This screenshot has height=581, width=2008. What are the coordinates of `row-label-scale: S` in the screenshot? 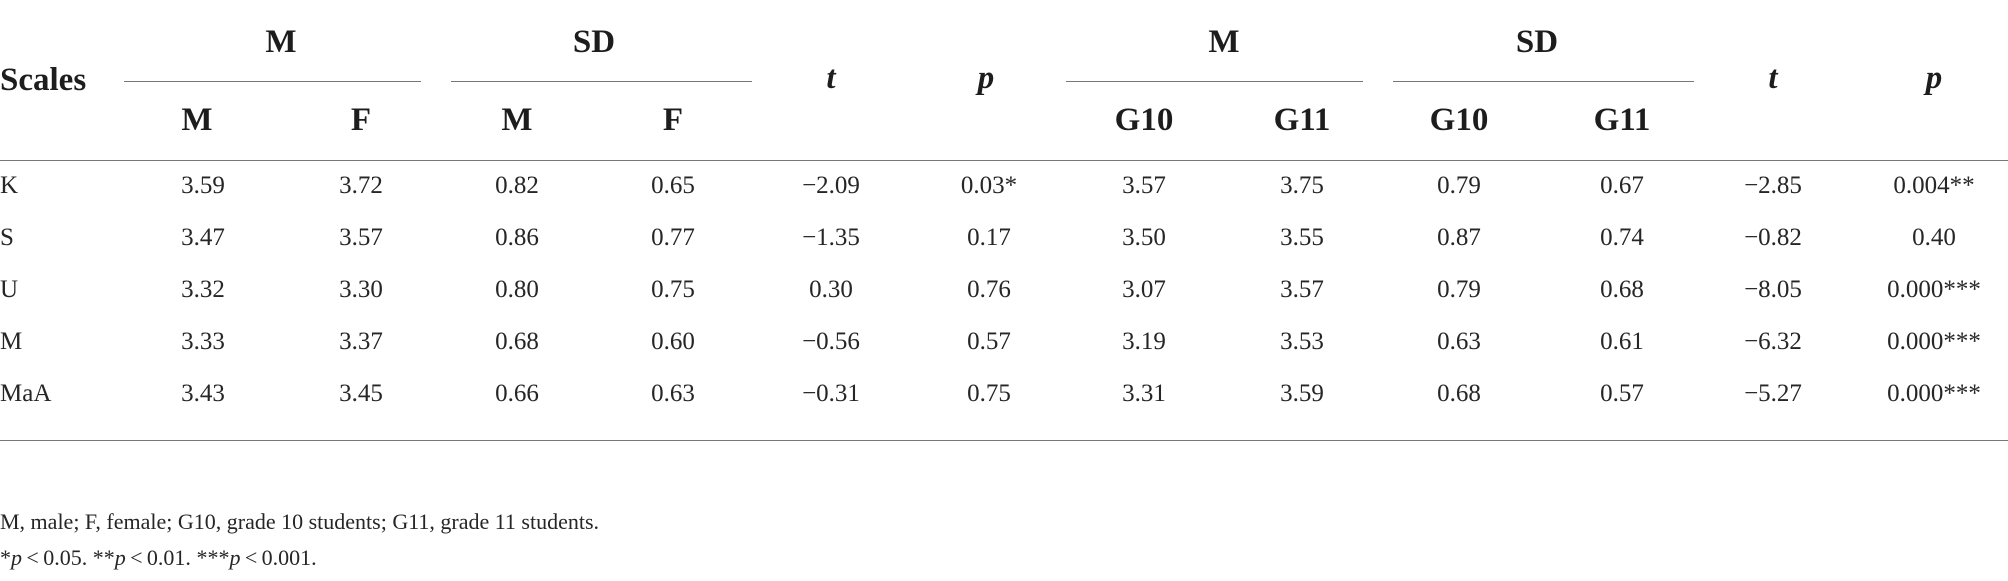 It's located at (7, 237).